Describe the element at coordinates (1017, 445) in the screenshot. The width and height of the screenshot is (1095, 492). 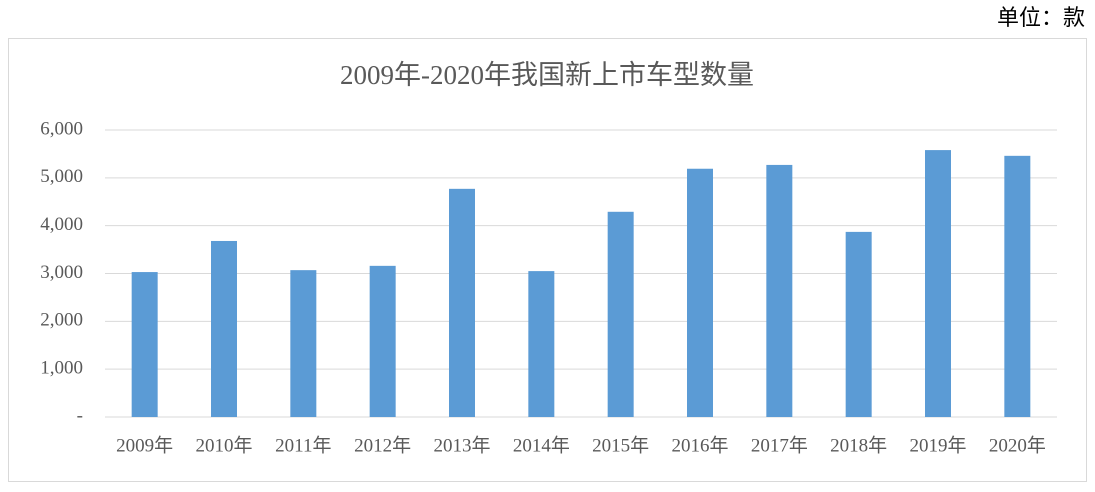
I see `x-tick-label: 2020年` at that location.